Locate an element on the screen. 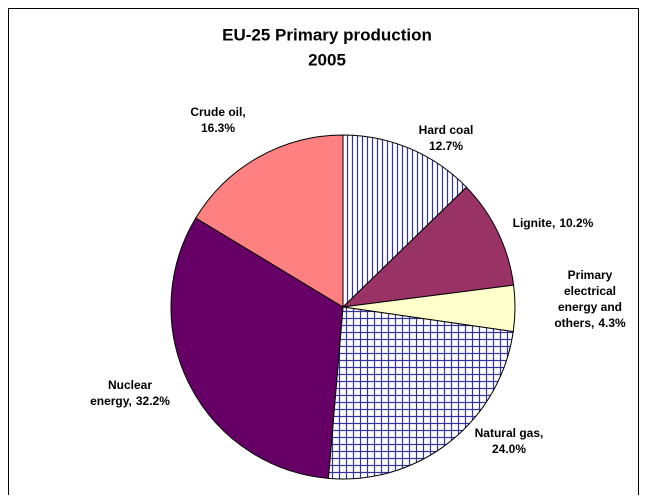 The width and height of the screenshot is (646, 500). value-label: 12.7% is located at coordinates (446, 146).